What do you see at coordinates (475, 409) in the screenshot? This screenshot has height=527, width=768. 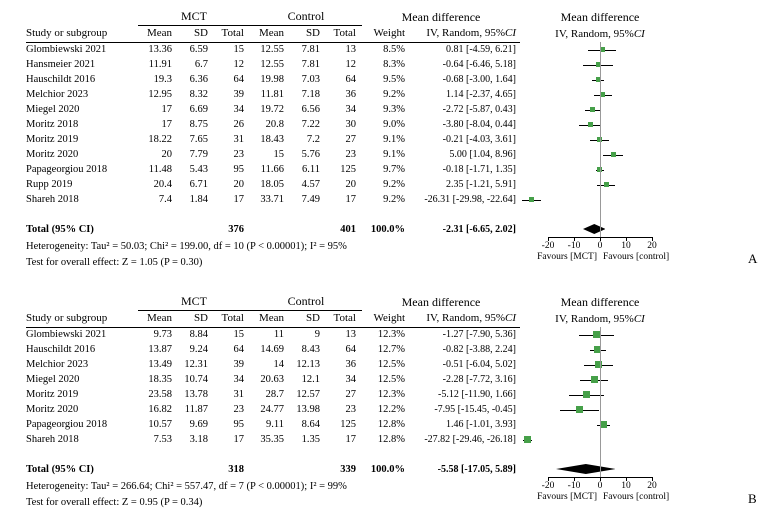 I see `ci-text-value: -7.95 [-15.45, -0.45]` at bounding box center [475, 409].